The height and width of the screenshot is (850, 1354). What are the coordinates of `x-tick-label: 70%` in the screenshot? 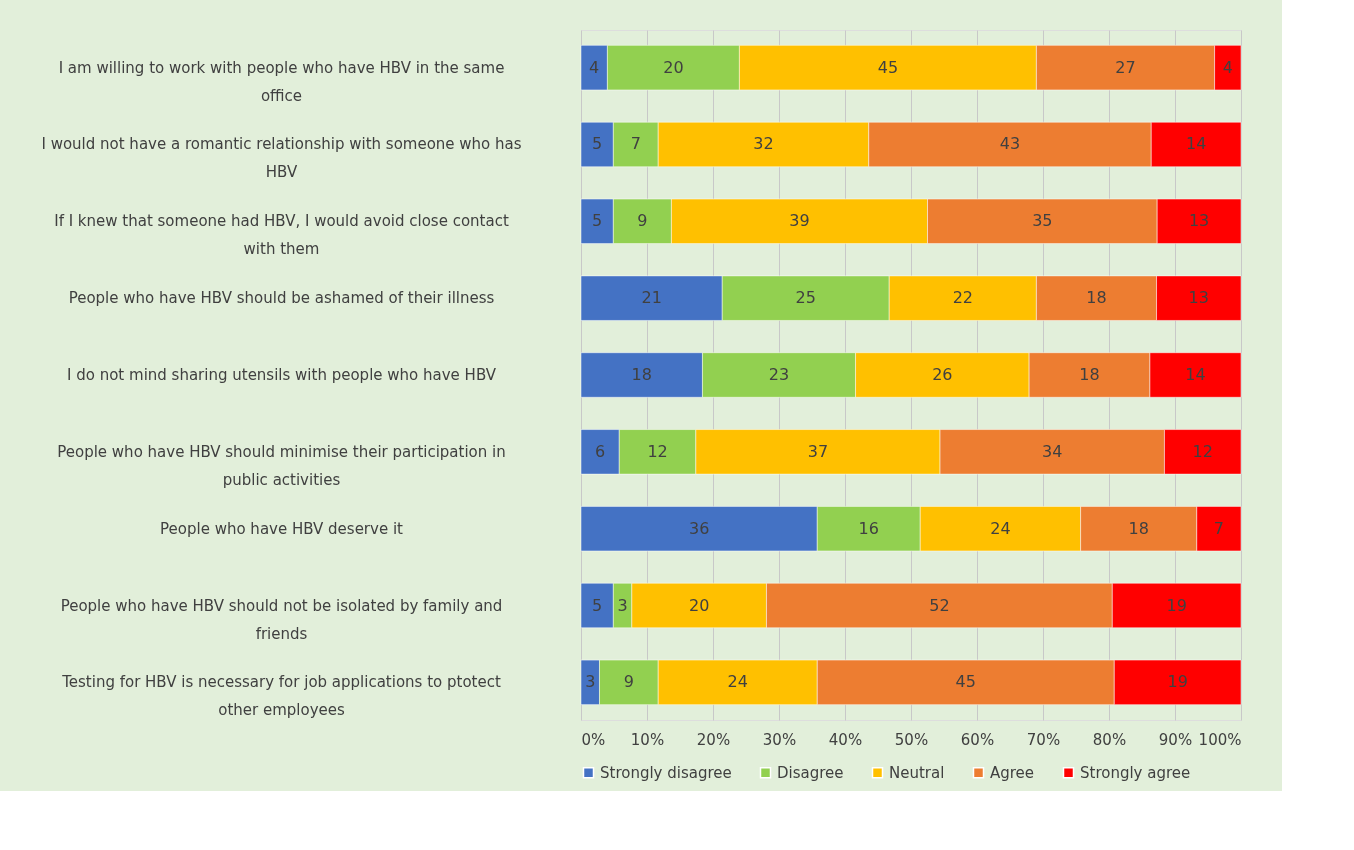 It's located at (1043, 739).